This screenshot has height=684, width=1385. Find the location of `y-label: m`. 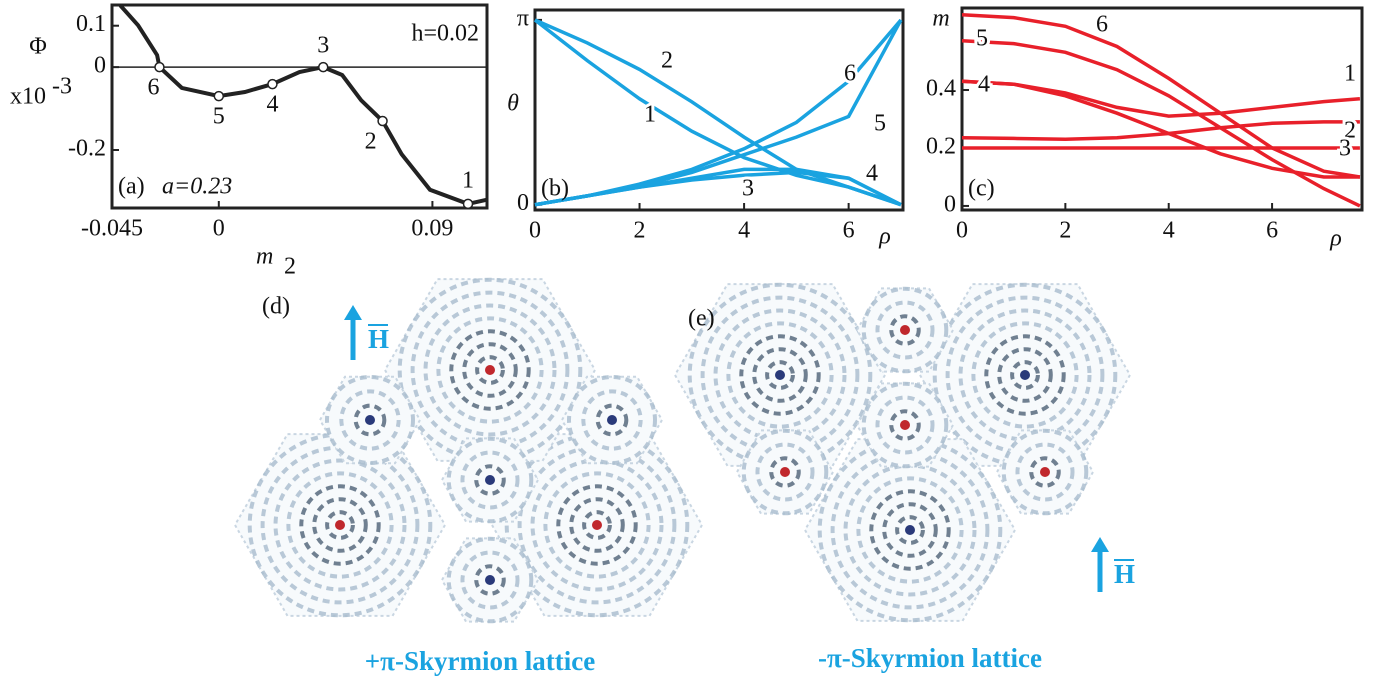

y-label: m is located at coordinates (940, 19).